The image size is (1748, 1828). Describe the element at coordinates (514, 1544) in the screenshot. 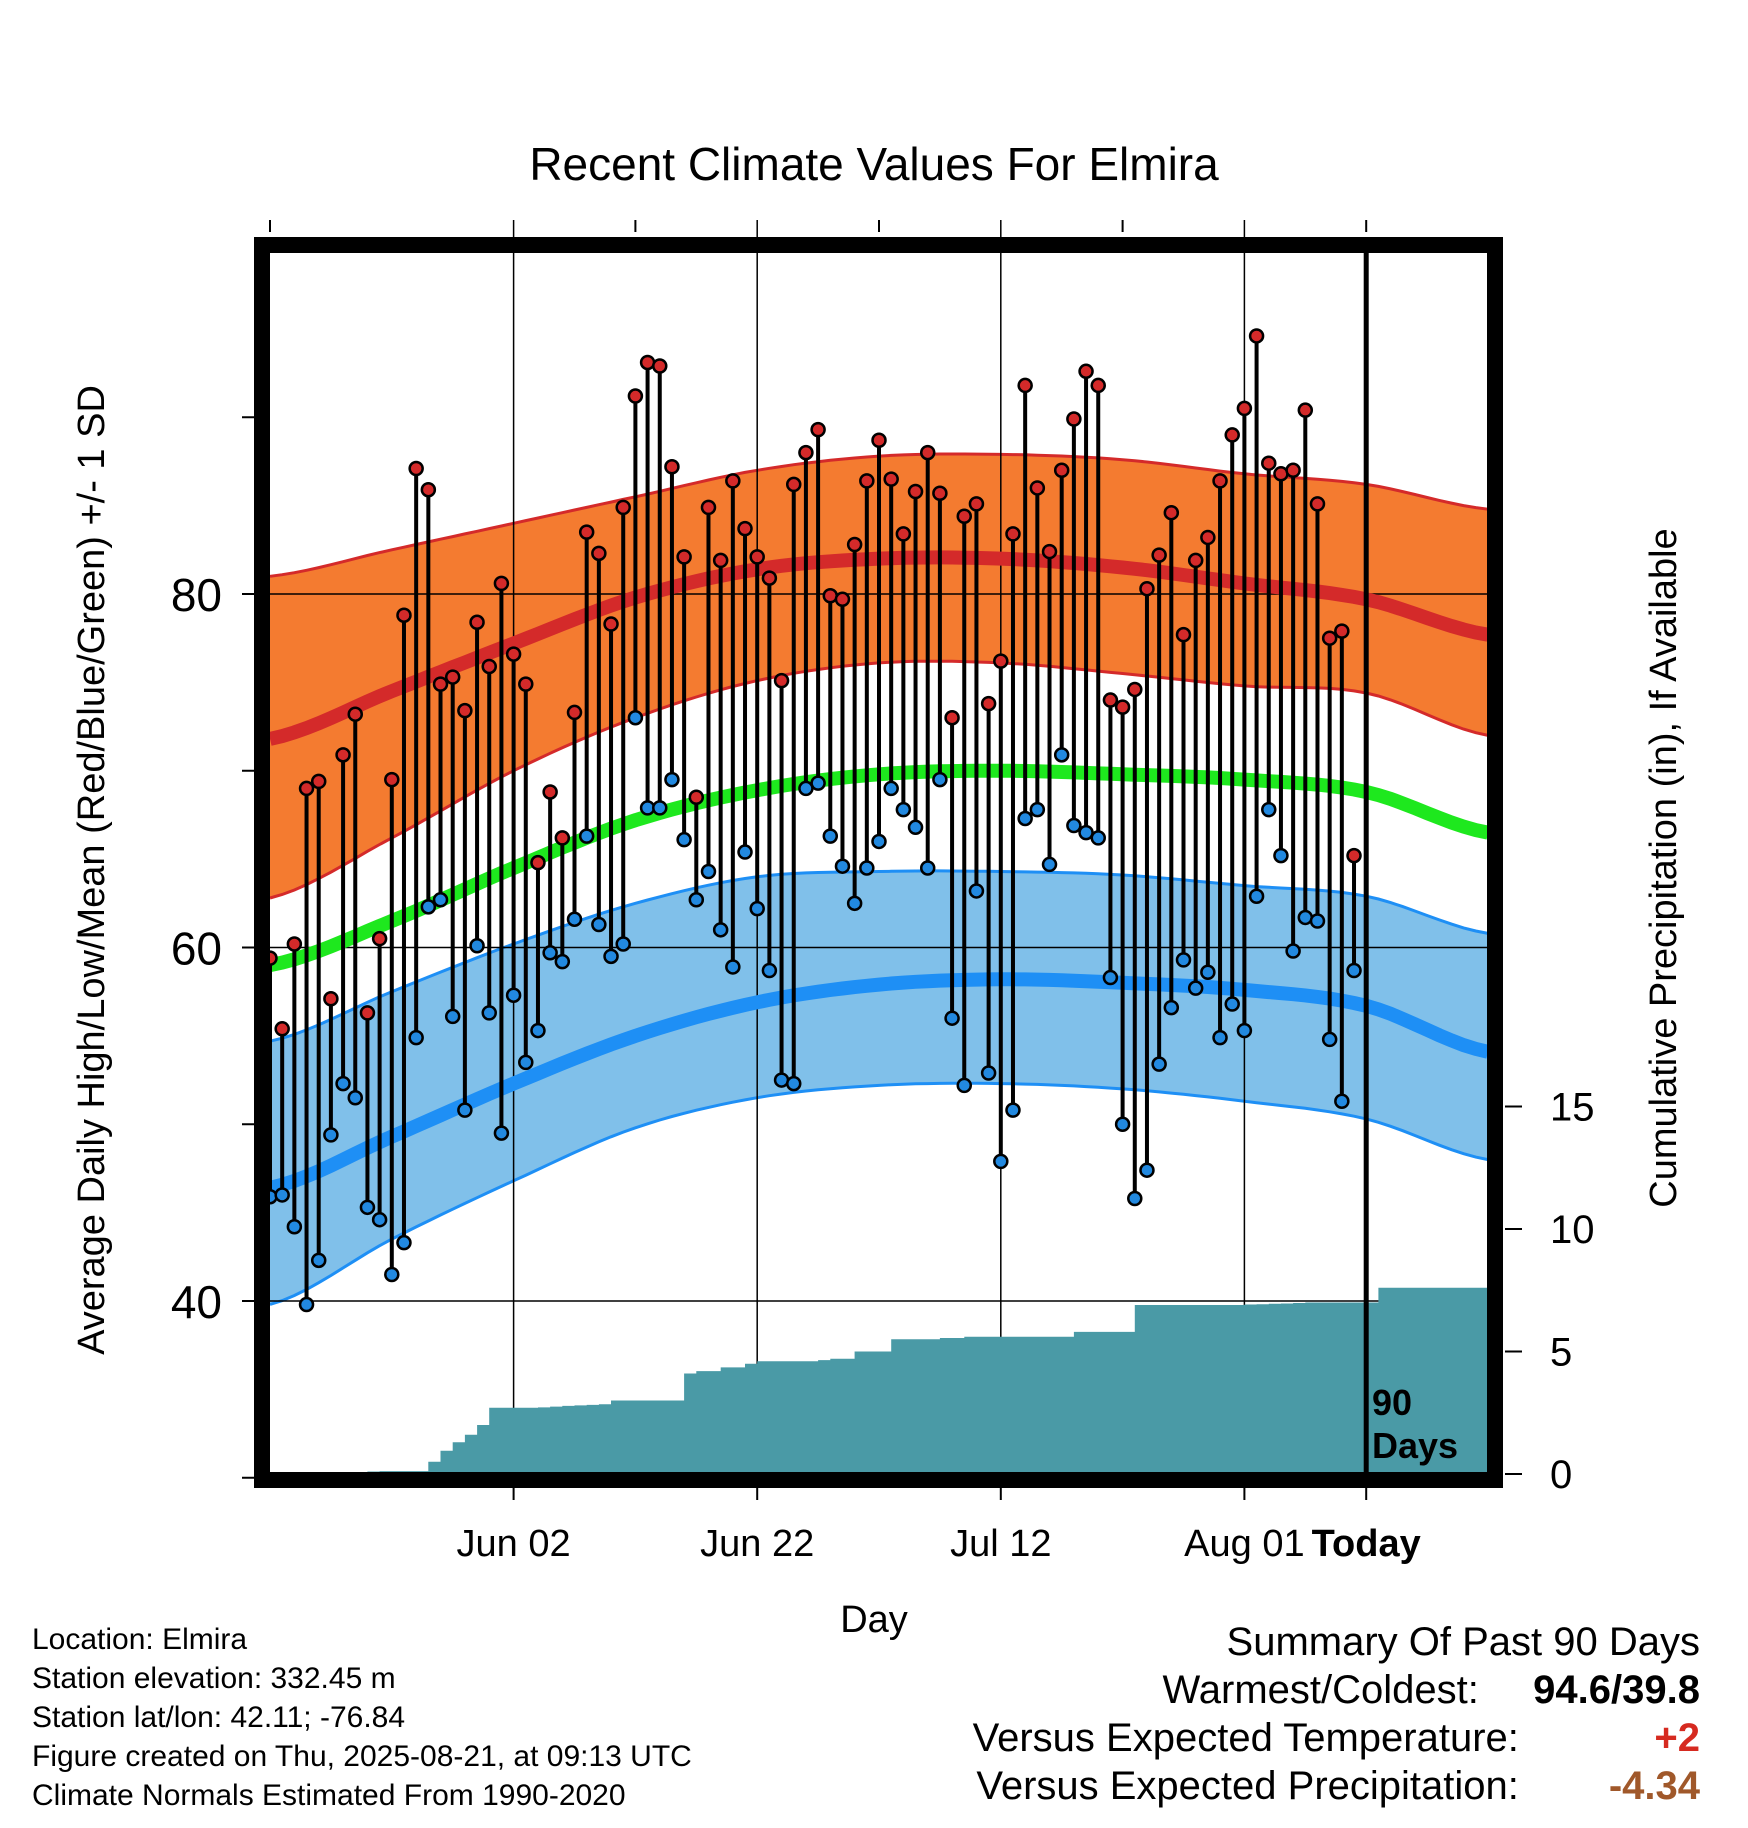

I see `x-tick-label: Jun 02` at that location.